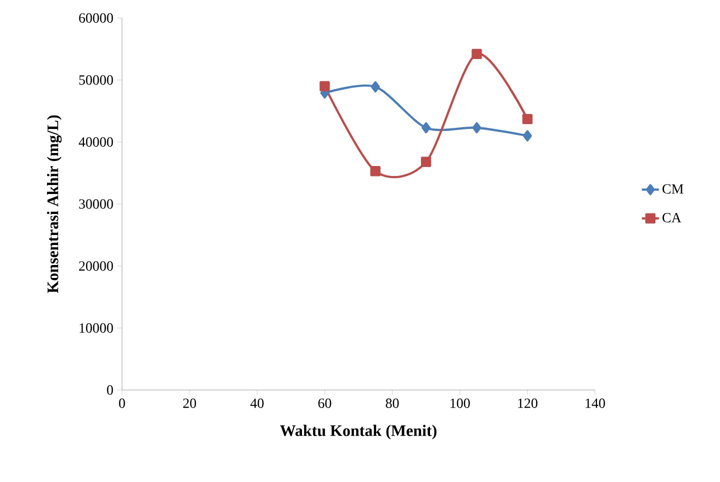 Image resolution: width=720 pixels, height=482 pixels. Describe the element at coordinates (96, 80) in the screenshot. I see `y-tick-label: 50000` at that location.